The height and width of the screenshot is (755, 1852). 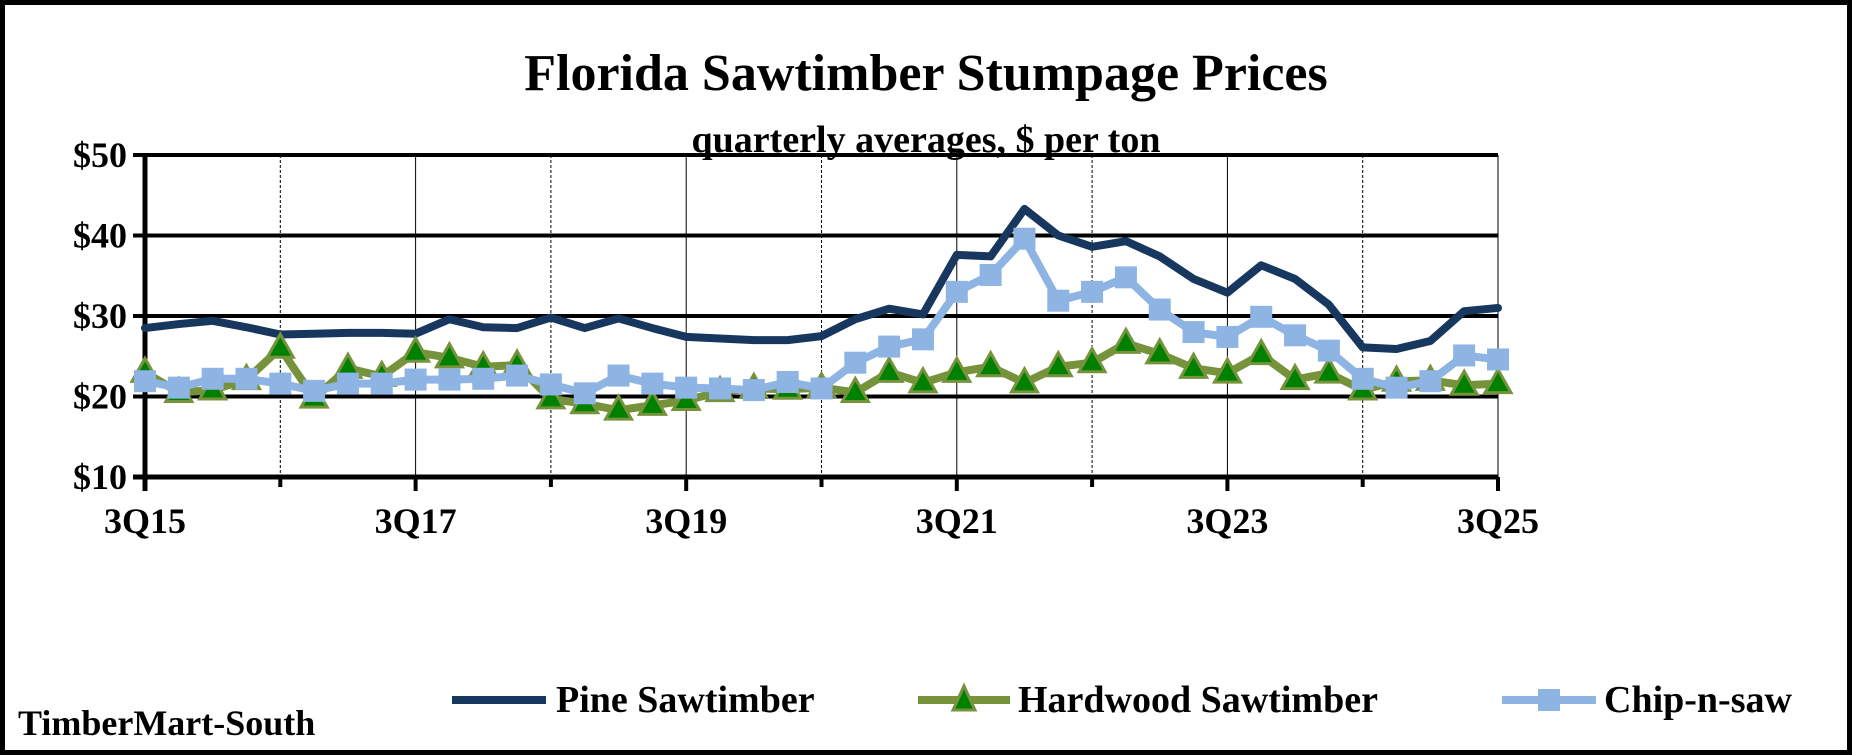 I want to click on source-label: TimberMart-South, so click(x=166, y=723).